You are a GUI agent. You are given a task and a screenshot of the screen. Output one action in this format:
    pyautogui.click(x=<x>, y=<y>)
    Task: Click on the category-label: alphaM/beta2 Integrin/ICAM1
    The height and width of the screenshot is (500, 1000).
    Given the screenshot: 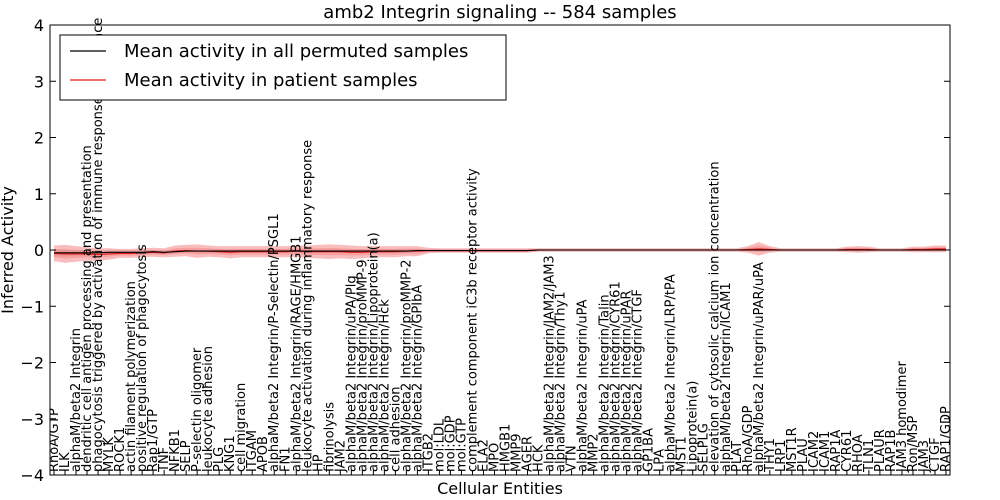 What is the action you would take?
    pyautogui.click(x=726, y=377)
    